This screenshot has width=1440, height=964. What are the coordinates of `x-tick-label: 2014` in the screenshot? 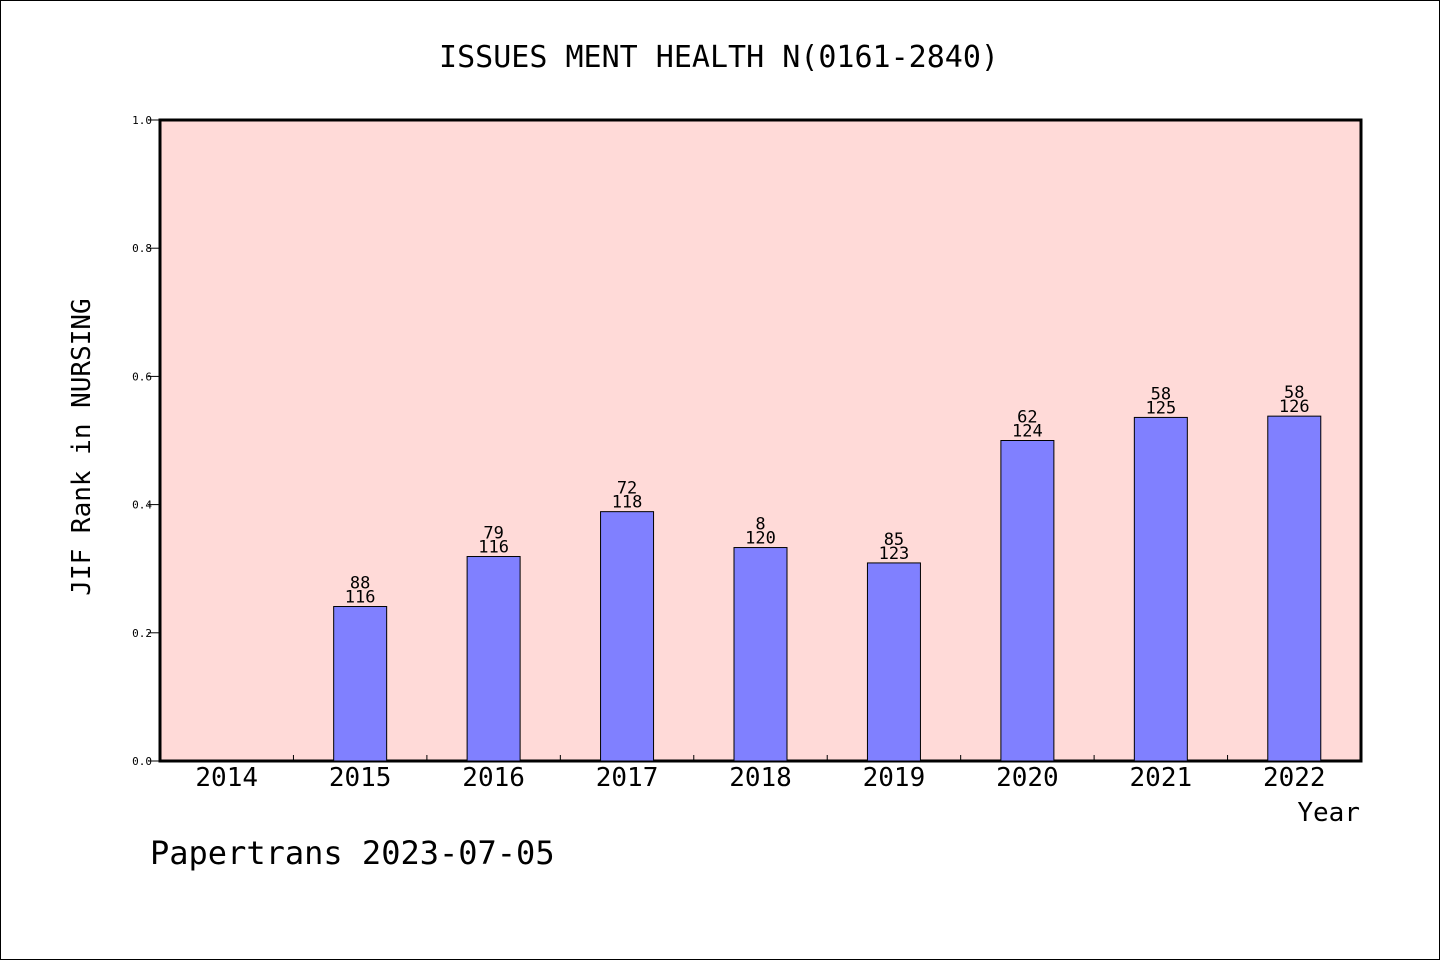 It's located at (226, 778).